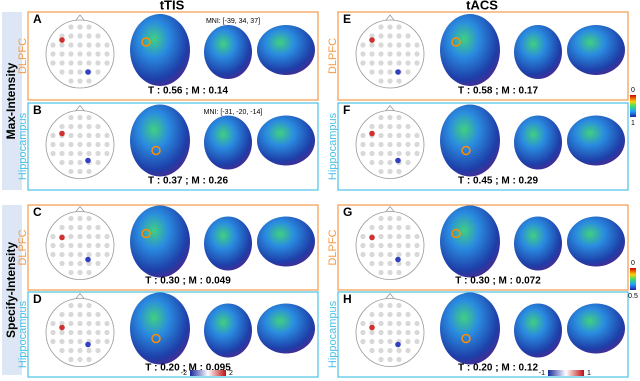  What do you see at coordinates (233, 21) in the screenshot?
I see `mni: MNI: [-39, 34, 37]` at bounding box center [233, 21].